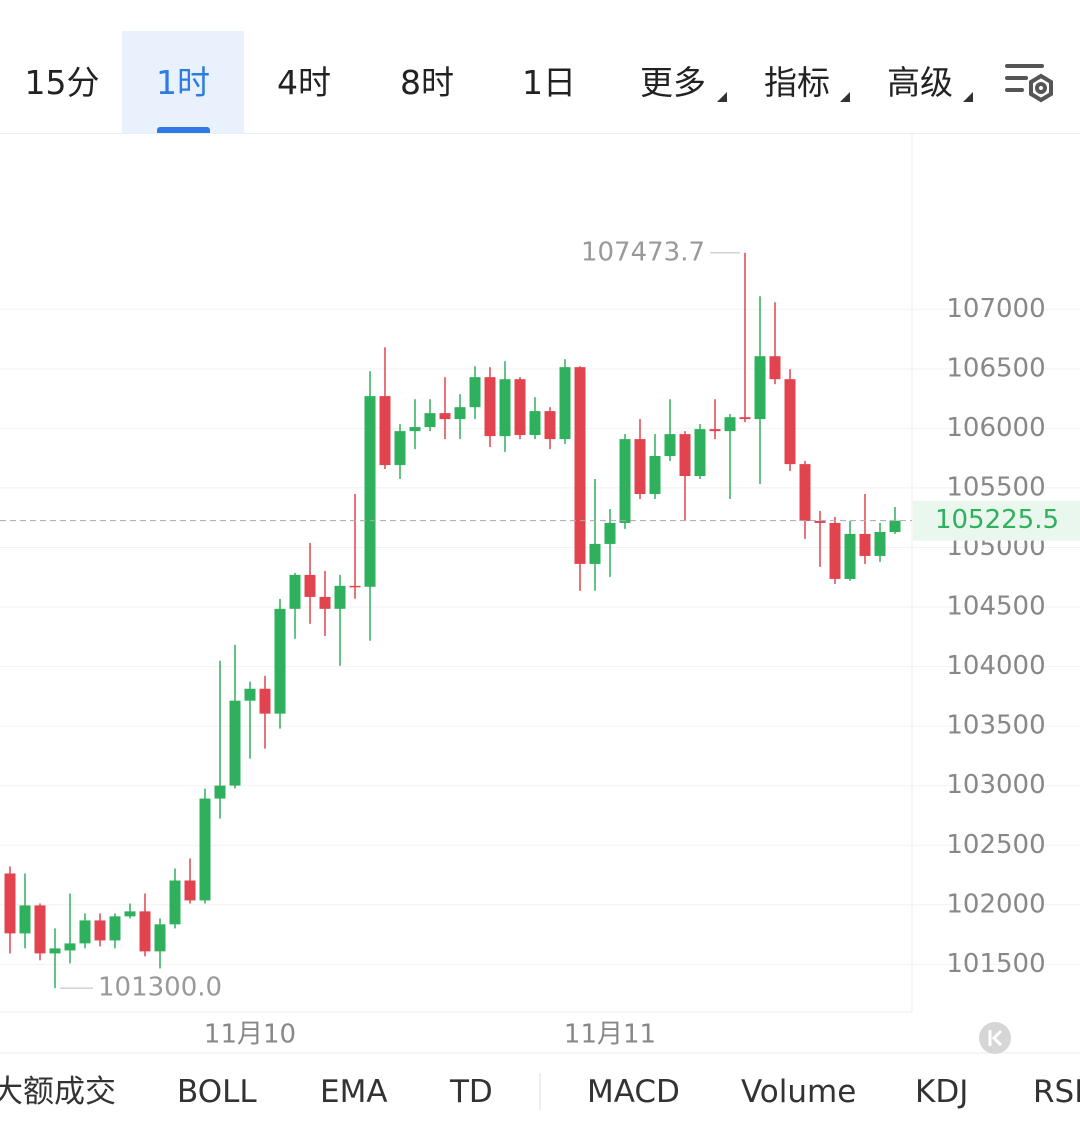 Image resolution: width=1080 pixels, height=1134 pixels. What do you see at coordinates (942, 1092) in the screenshot?
I see `indicator: KDJ` at bounding box center [942, 1092].